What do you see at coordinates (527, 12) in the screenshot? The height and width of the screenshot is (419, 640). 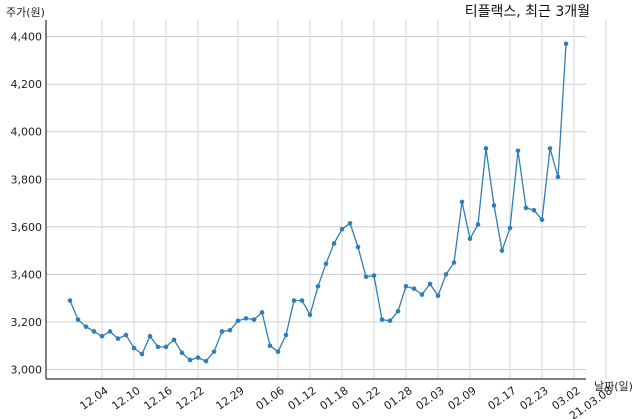 I see `chart-title: 티플랙스, 최근 3개월` at bounding box center [527, 12].